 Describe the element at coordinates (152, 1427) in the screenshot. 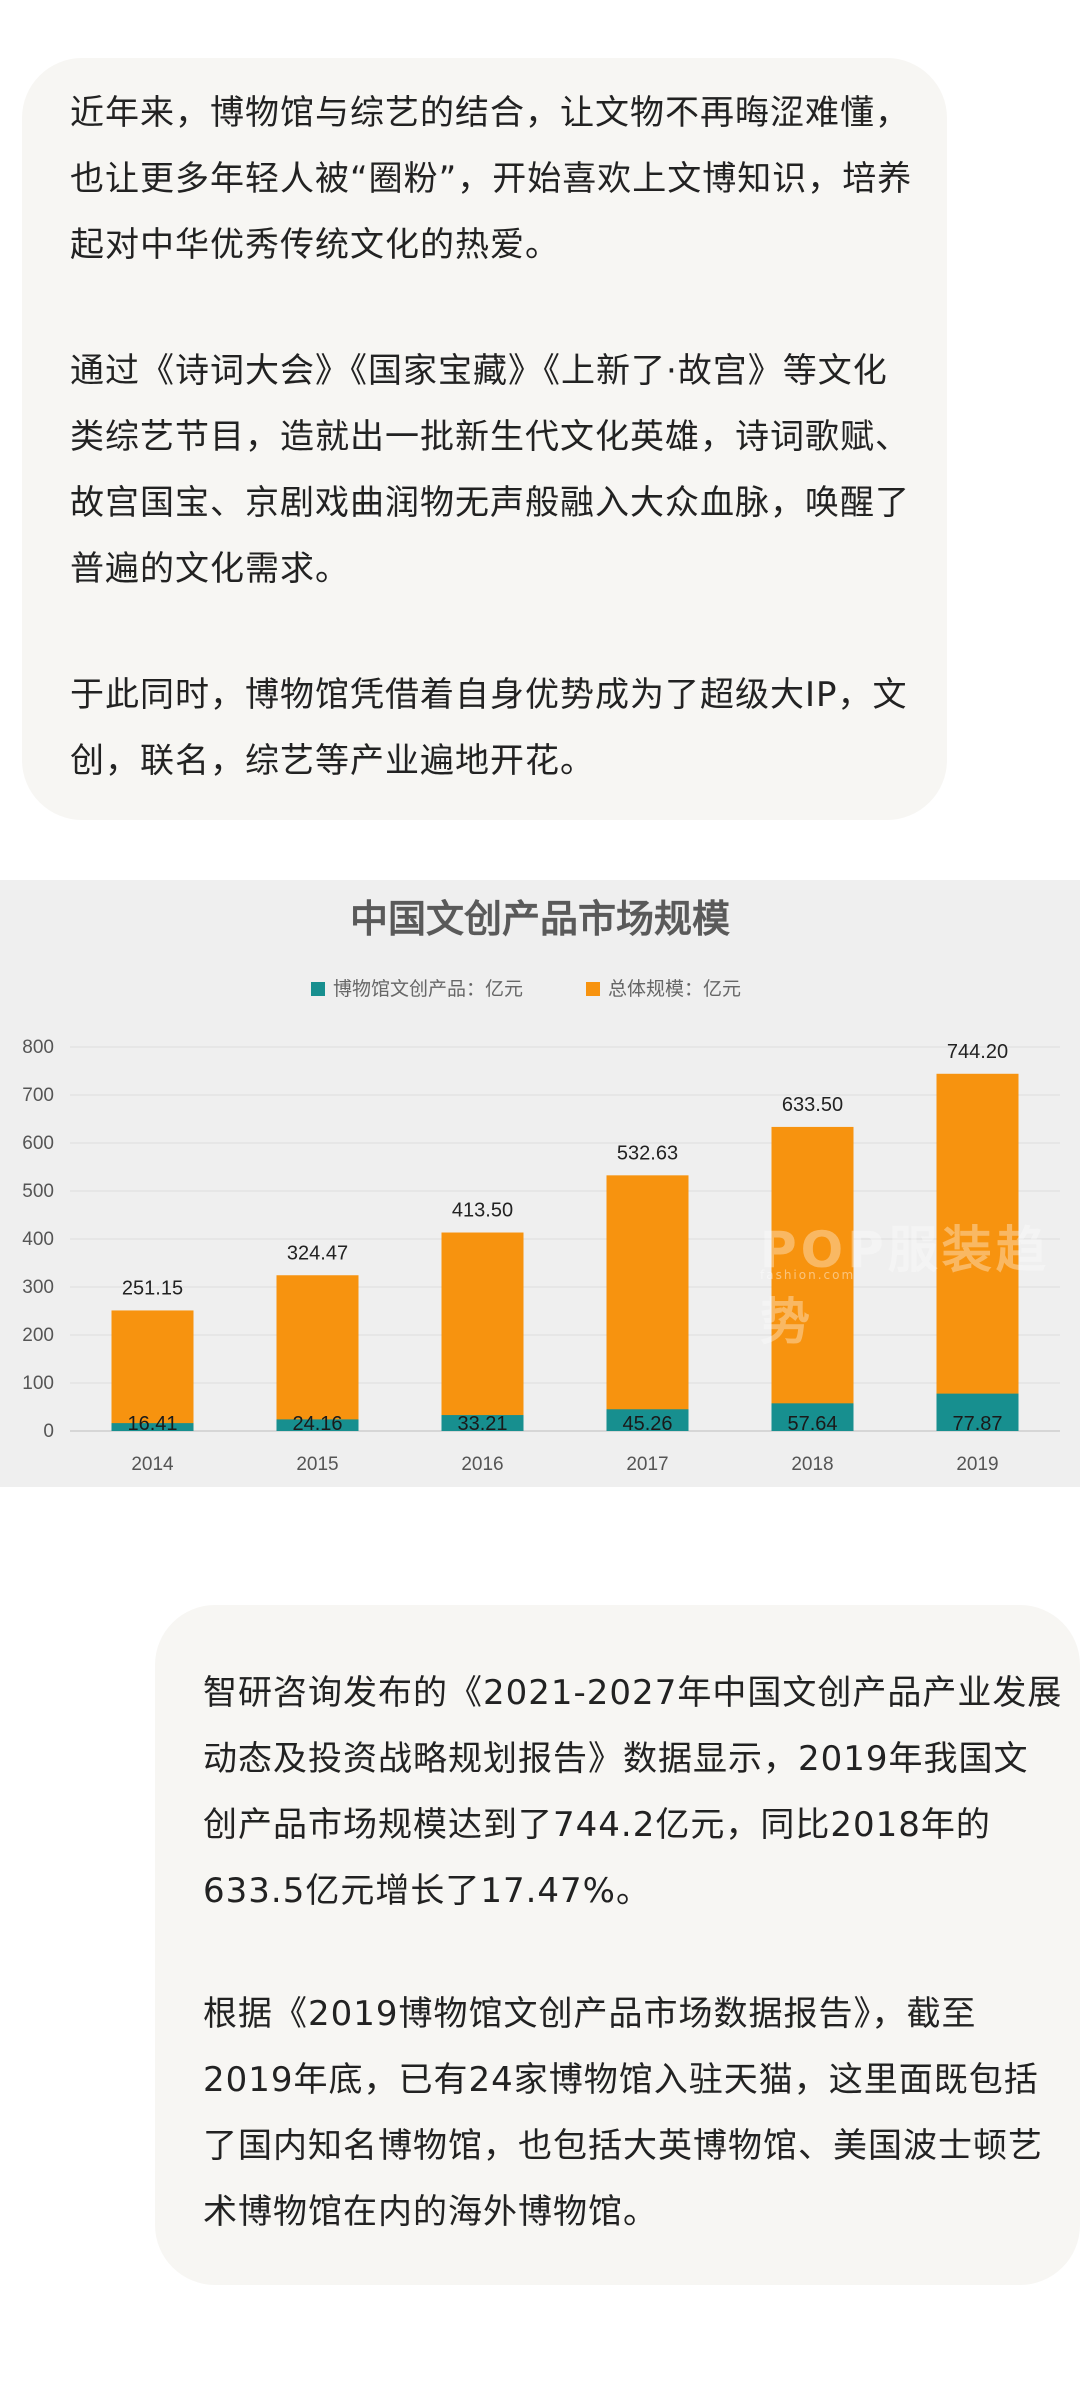

I see `bar-museum-2014` at that location.